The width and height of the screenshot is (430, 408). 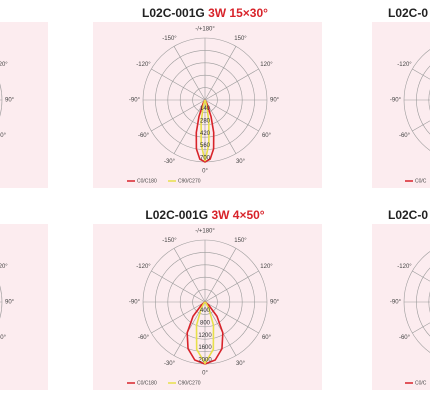 I want to click on chart-title: L02C-001G 3W 15×30°, so click(x=205, y=13).